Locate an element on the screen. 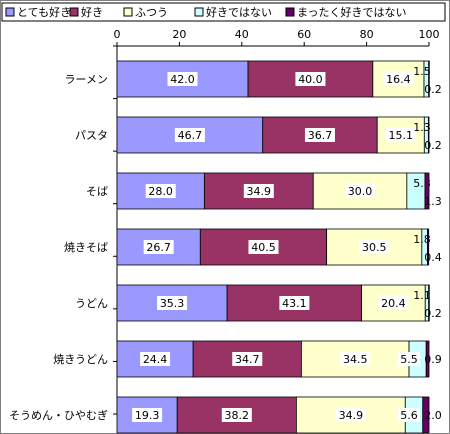 This screenshot has width=450, height=434. data-label: 46.7 is located at coordinates (190, 135).